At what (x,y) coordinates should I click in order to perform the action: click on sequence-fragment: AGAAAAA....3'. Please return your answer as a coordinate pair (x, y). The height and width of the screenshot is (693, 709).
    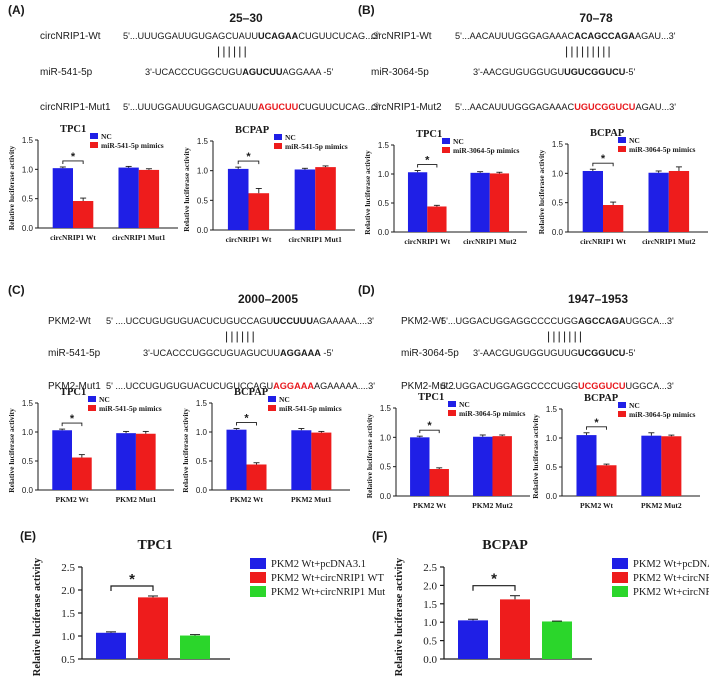
    Looking at the image, I should click on (344, 386).